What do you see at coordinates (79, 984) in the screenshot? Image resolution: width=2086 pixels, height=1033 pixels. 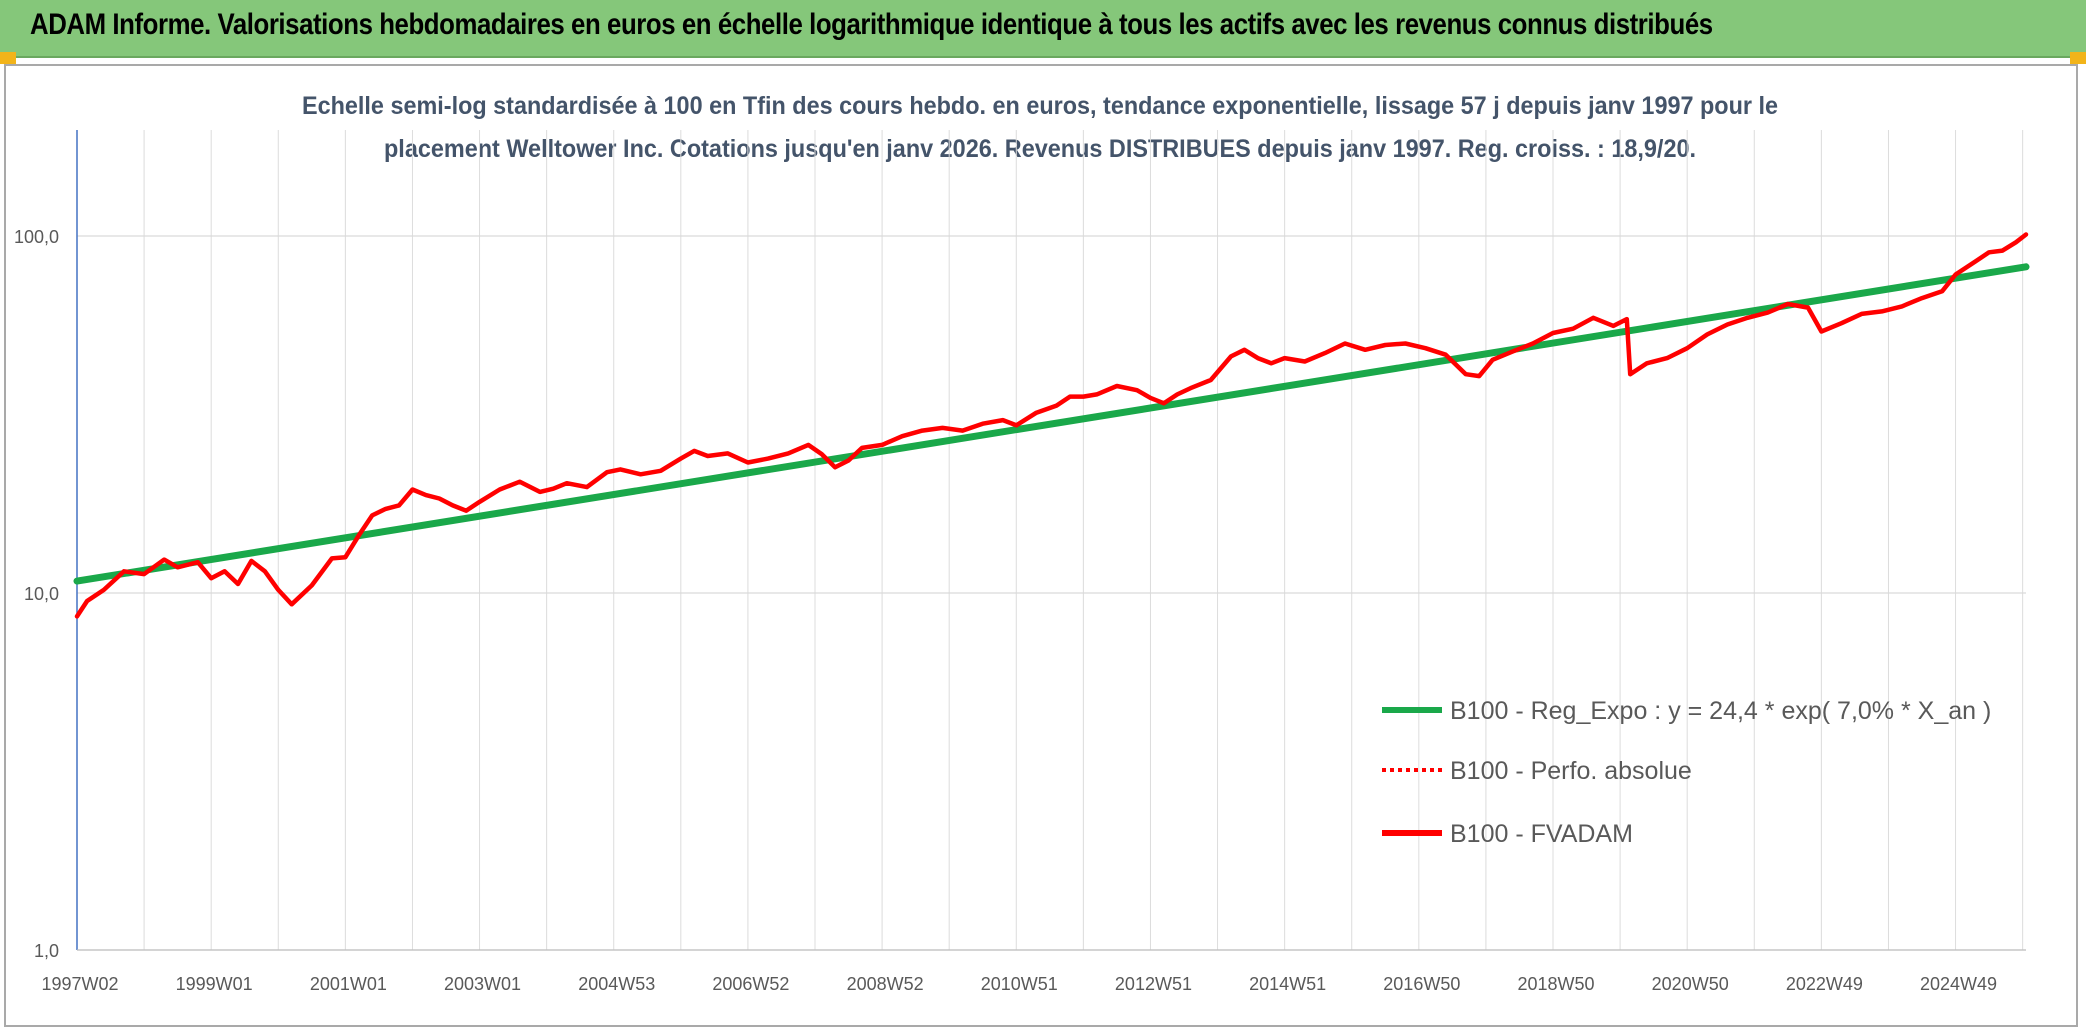 I see `x-tick-label: 1997W02` at bounding box center [79, 984].